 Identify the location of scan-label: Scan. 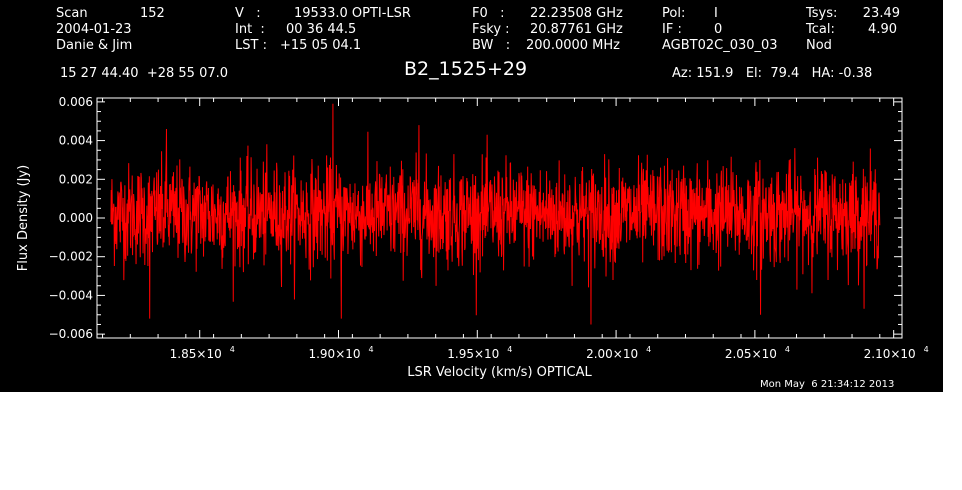
(72, 13).